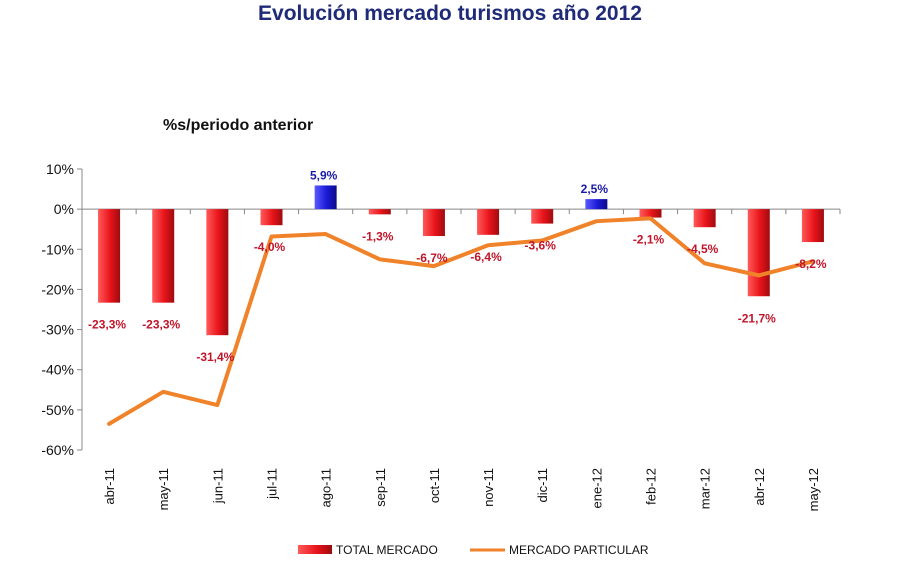  I want to click on data-label: -2,1%, so click(649, 240).